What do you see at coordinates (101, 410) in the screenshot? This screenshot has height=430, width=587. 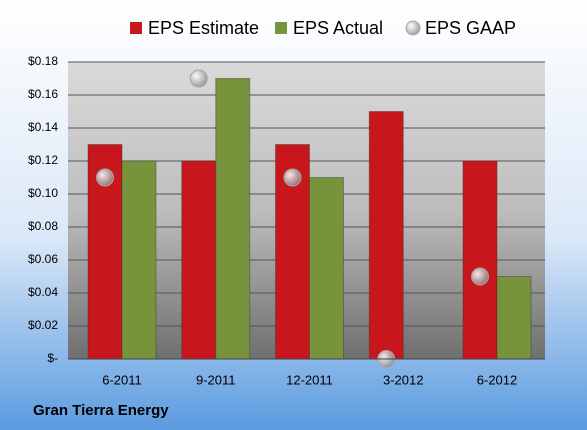 I see `chart-title: Gran Tierra Energy` at bounding box center [101, 410].